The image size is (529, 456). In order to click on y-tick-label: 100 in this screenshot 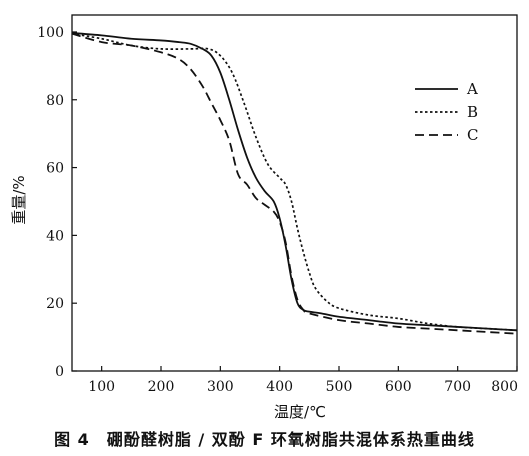, I will do `click(50, 33)`.